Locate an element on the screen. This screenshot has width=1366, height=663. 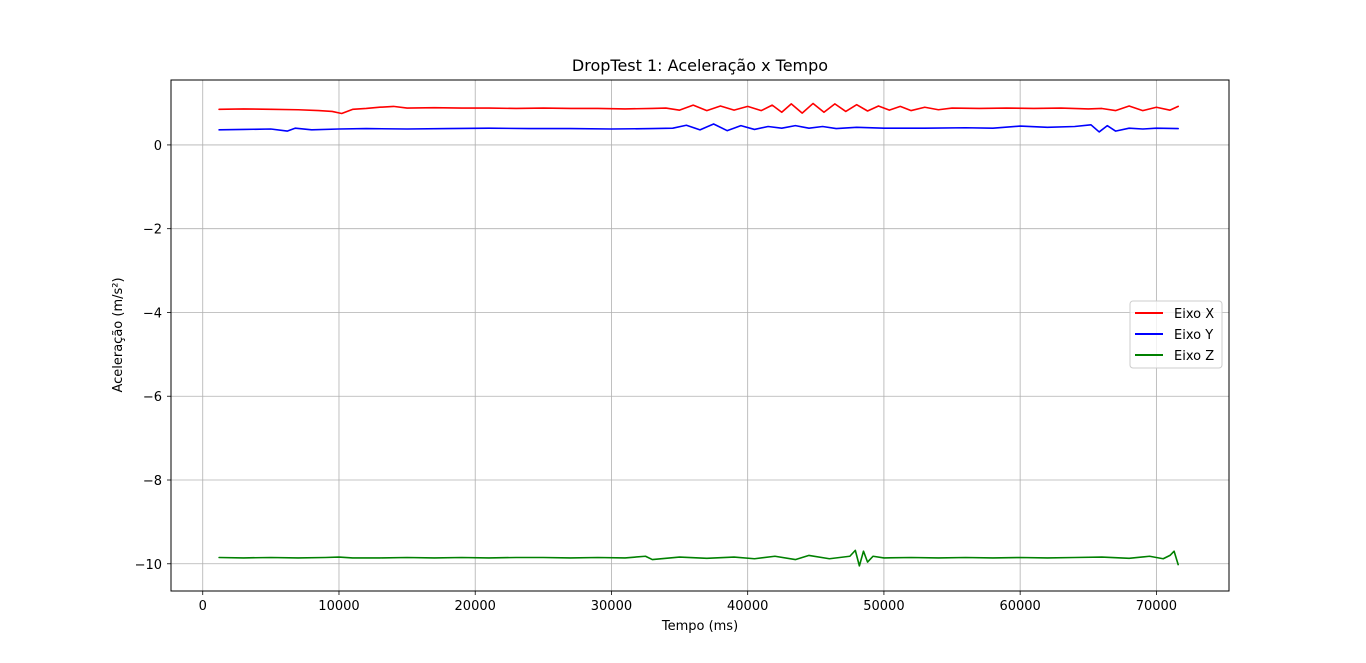
legend-label-1: Eixo X is located at coordinates (1194, 314).